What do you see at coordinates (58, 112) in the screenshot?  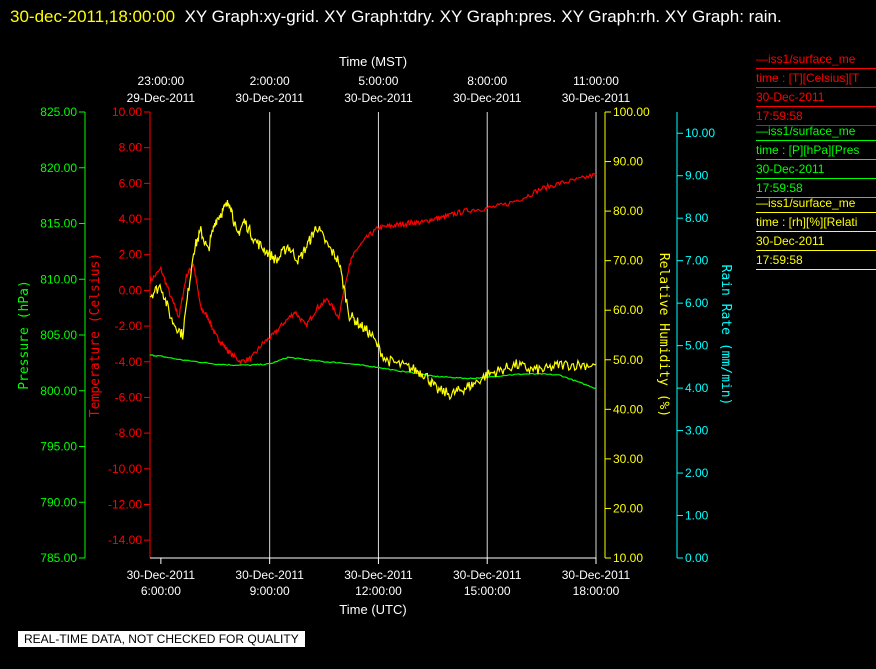 I see `pressure-tick-label: 825.00` at bounding box center [58, 112].